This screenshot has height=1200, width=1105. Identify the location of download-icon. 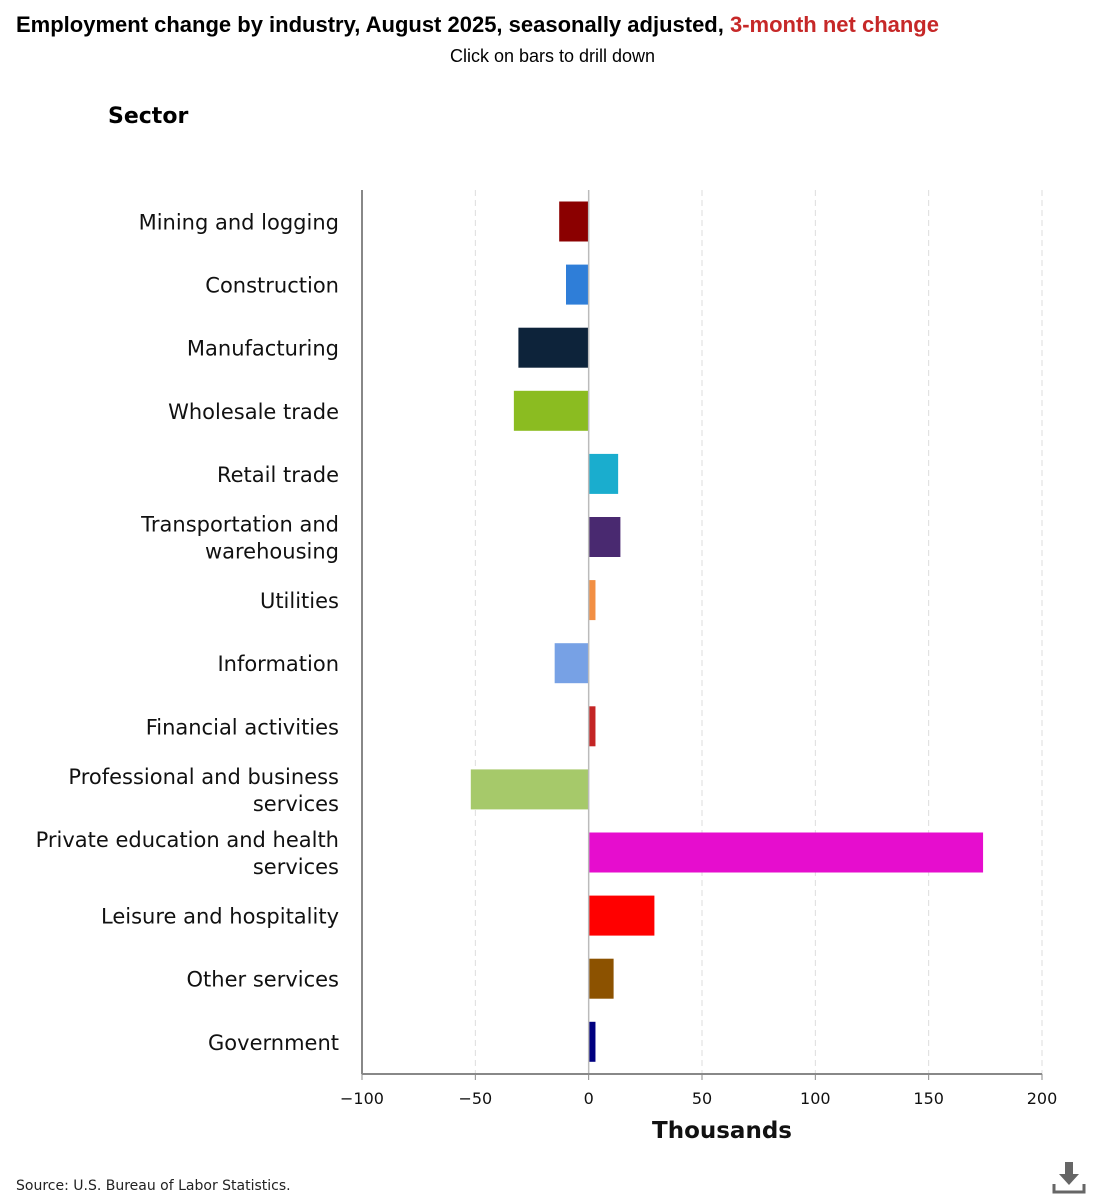
(1069, 1178).